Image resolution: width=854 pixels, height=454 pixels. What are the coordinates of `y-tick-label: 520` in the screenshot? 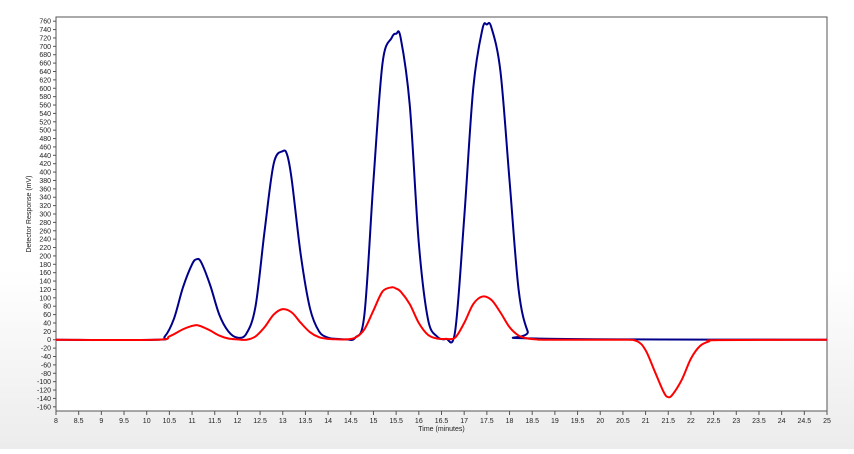 It's located at (45, 122).